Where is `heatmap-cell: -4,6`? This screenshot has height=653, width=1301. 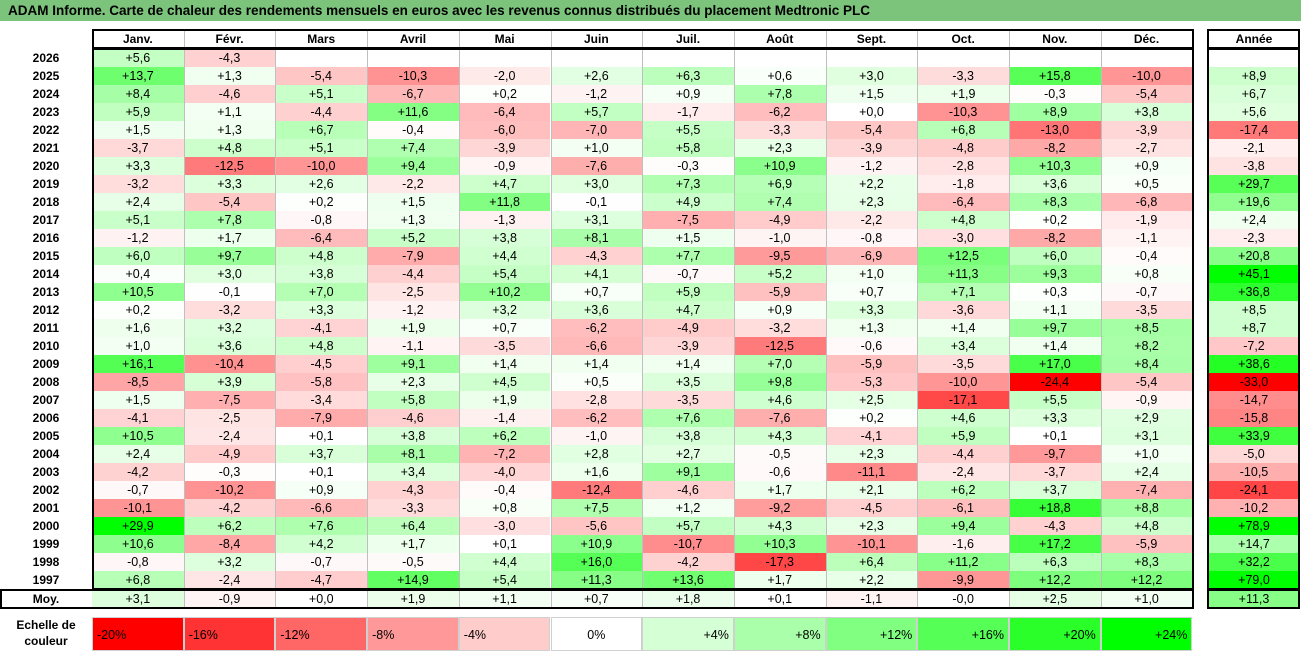
heatmap-cell: -4,6 is located at coordinates (229, 94).